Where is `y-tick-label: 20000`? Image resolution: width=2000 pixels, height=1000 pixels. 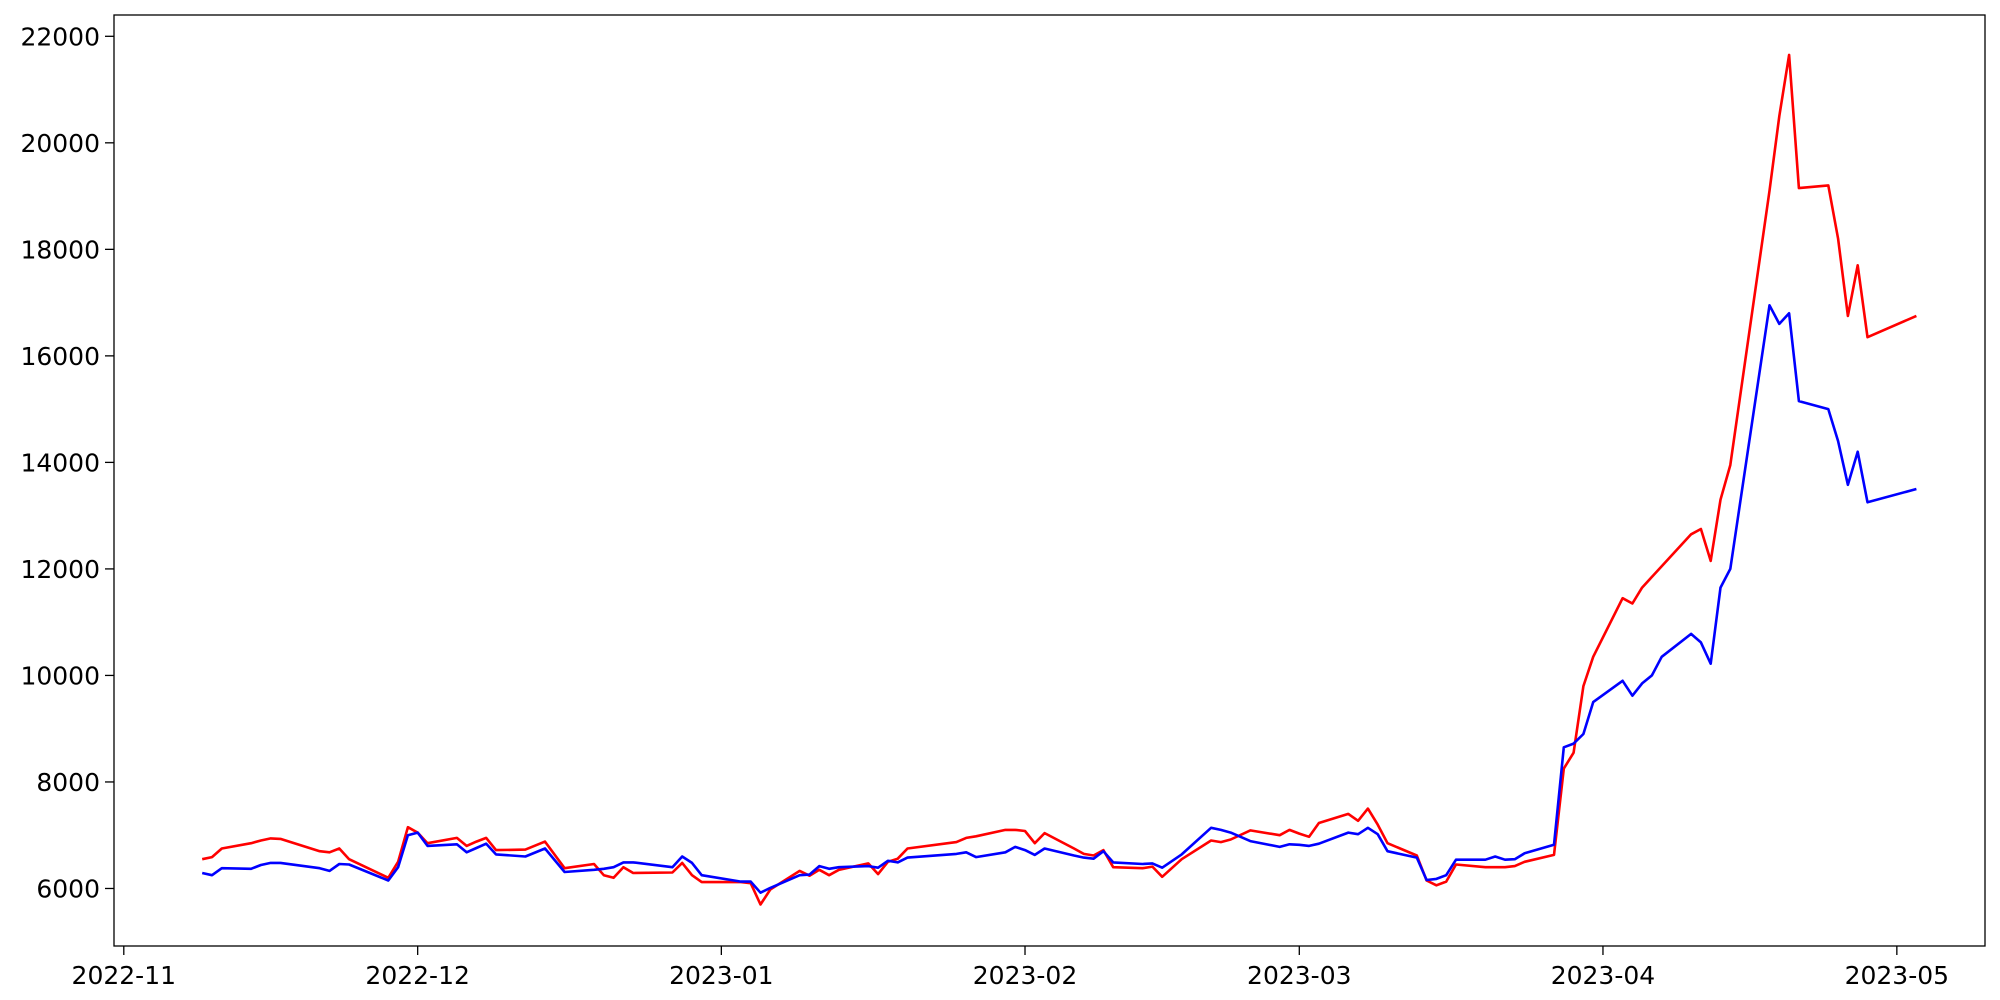
y-tick-label: 20000 is located at coordinates (60, 143).